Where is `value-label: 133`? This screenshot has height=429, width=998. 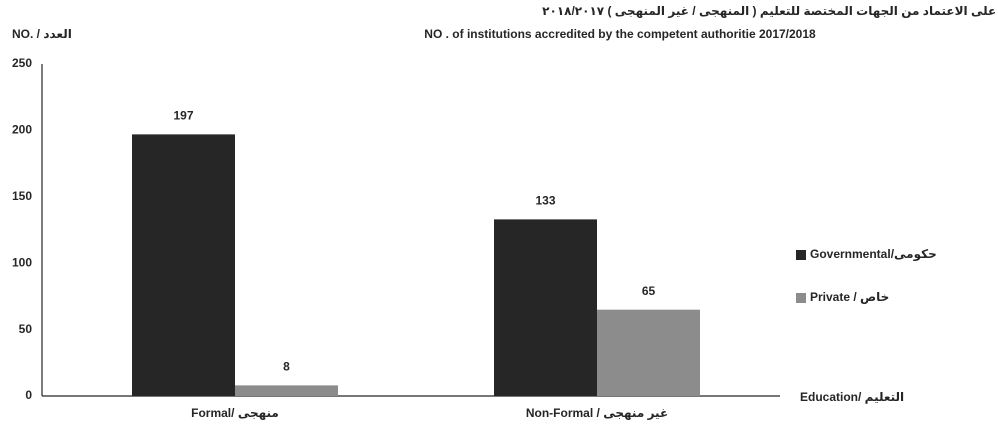 value-label: 133 is located at coordinates (545, 201).